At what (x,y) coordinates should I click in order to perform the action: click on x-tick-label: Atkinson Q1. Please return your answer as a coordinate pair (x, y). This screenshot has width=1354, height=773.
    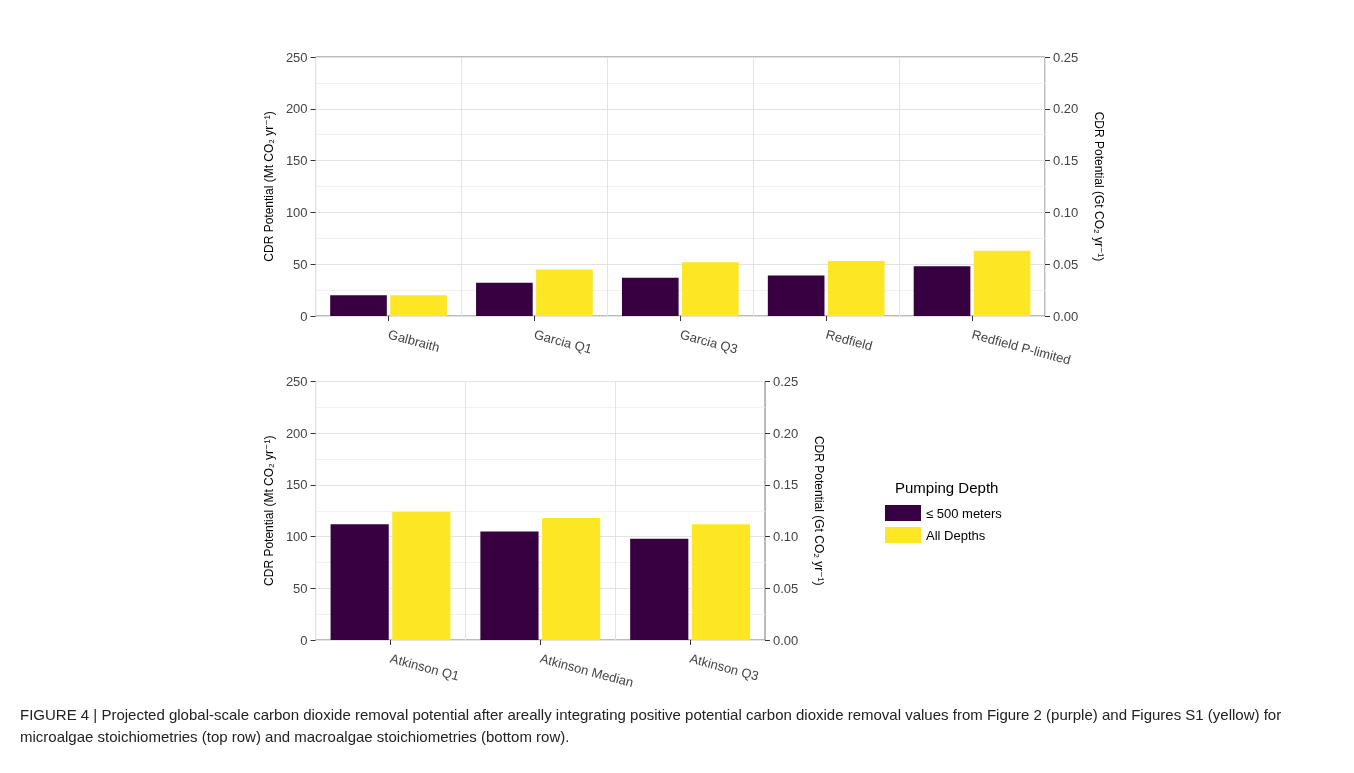
    Looking at the image, I should click on (424, 667).